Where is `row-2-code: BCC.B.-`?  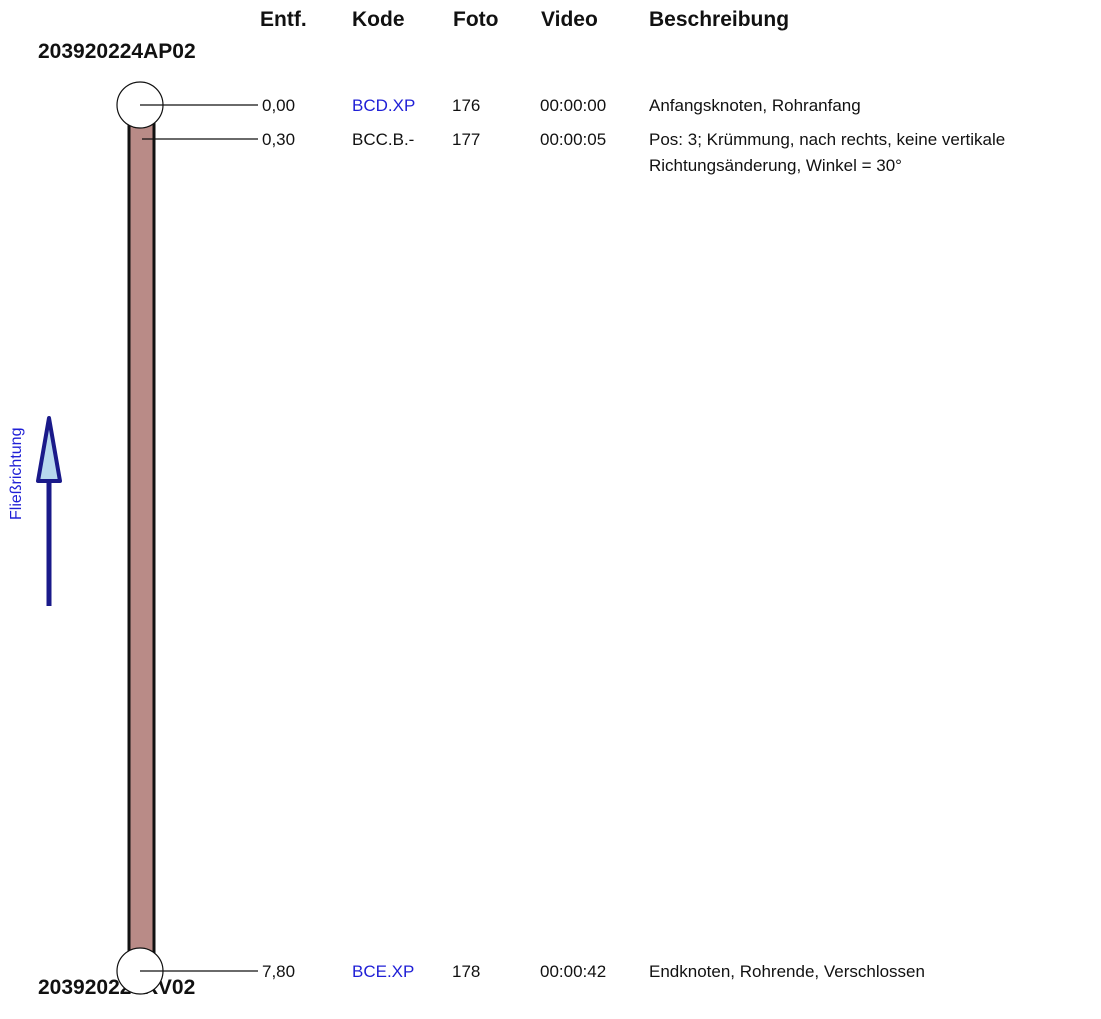
row-2-code: BCC.B.- is located at coordinates (383, 139).